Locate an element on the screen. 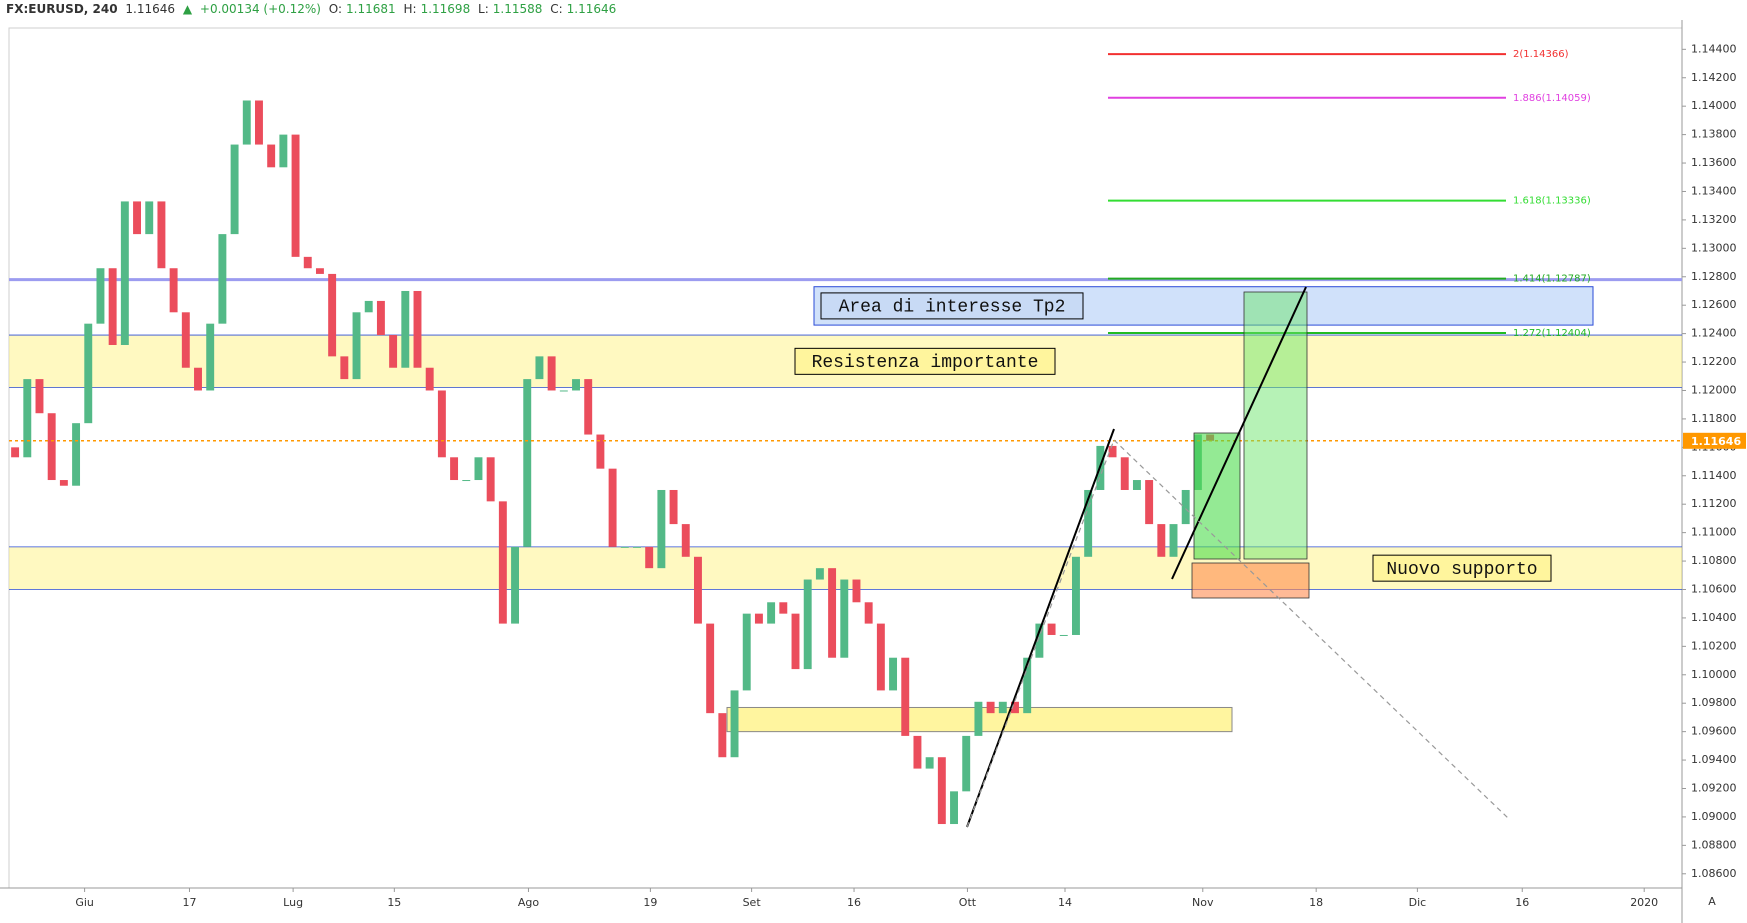  y-tick-label: 1.10600 is located at coordinates (1714, 588).